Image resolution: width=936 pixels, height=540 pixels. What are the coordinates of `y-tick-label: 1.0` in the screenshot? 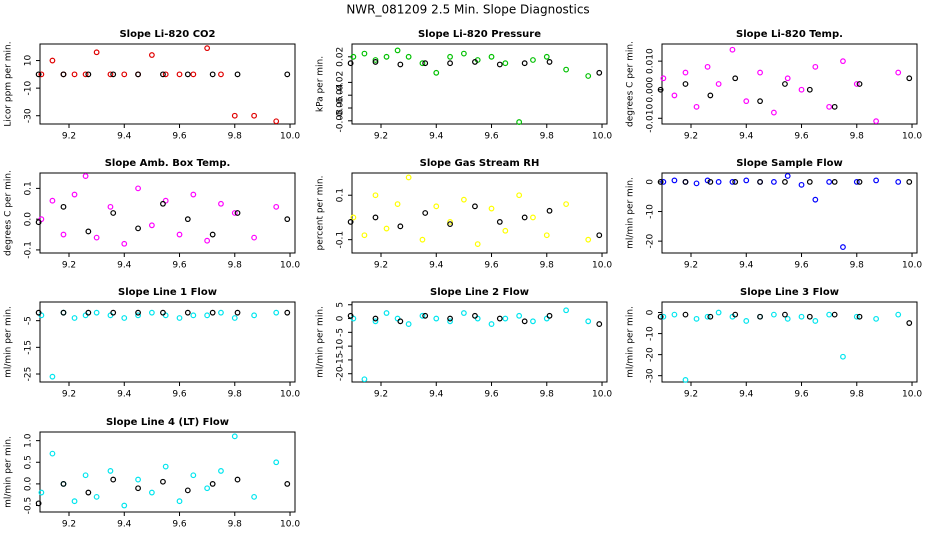 It's located at (29, 440).